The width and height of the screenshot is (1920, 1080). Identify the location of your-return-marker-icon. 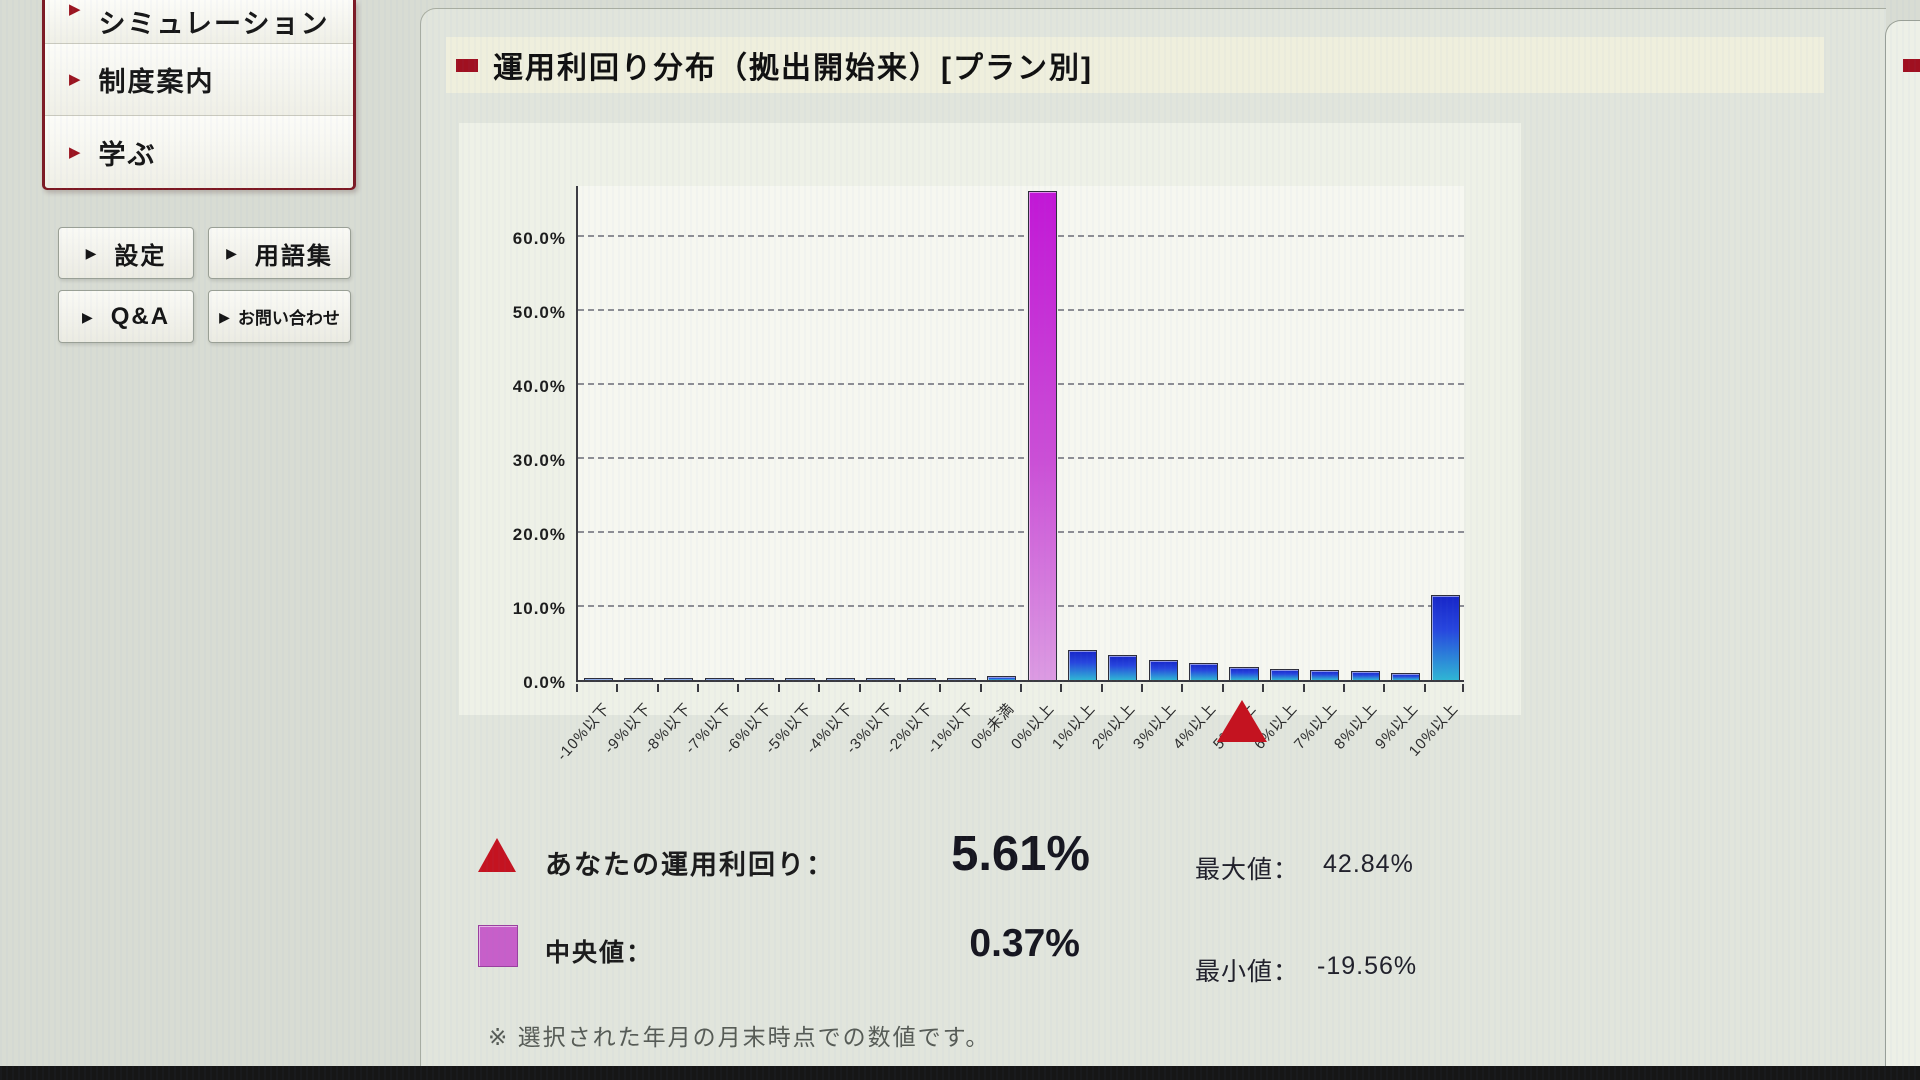
(1242, 721).